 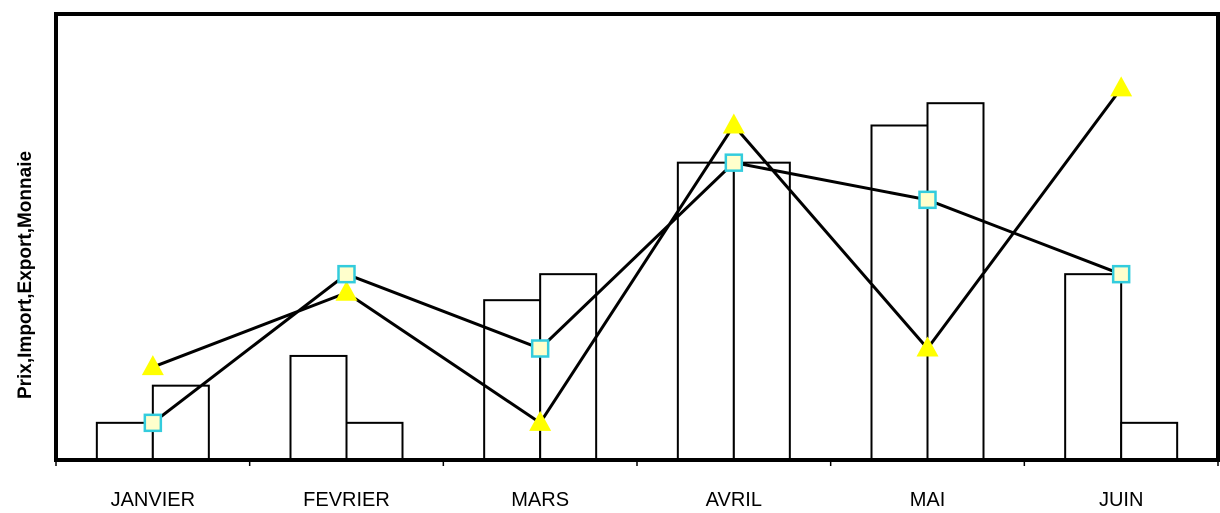 What do you see at coordinates (540, 348) in the screenshot?
I see `marker-square-mars` at bounding box center [540, 348].